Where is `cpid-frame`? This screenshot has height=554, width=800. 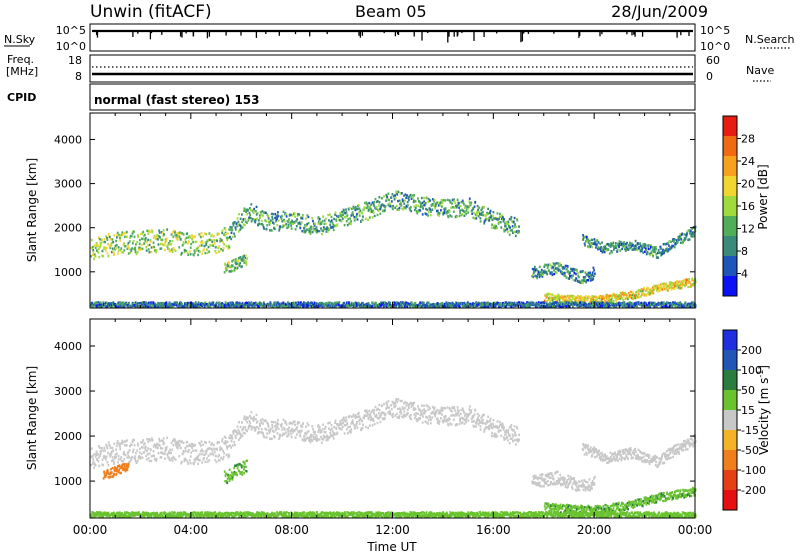
cpid-frame is located at coordinates (392, 97).